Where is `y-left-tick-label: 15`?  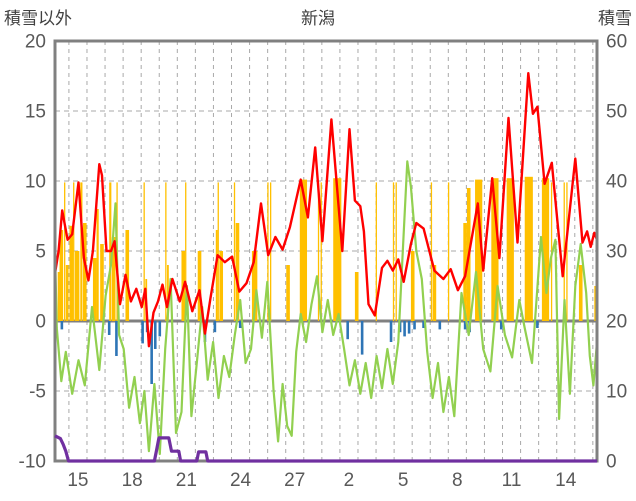
y-left-tick-label: 15 is located at coordinates (35, 112).